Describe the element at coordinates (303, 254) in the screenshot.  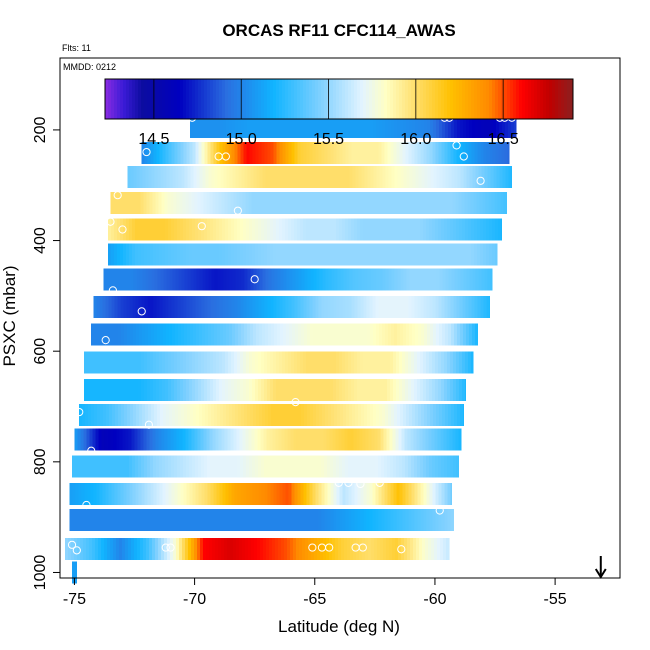
I see `heatmap-band` at that location.